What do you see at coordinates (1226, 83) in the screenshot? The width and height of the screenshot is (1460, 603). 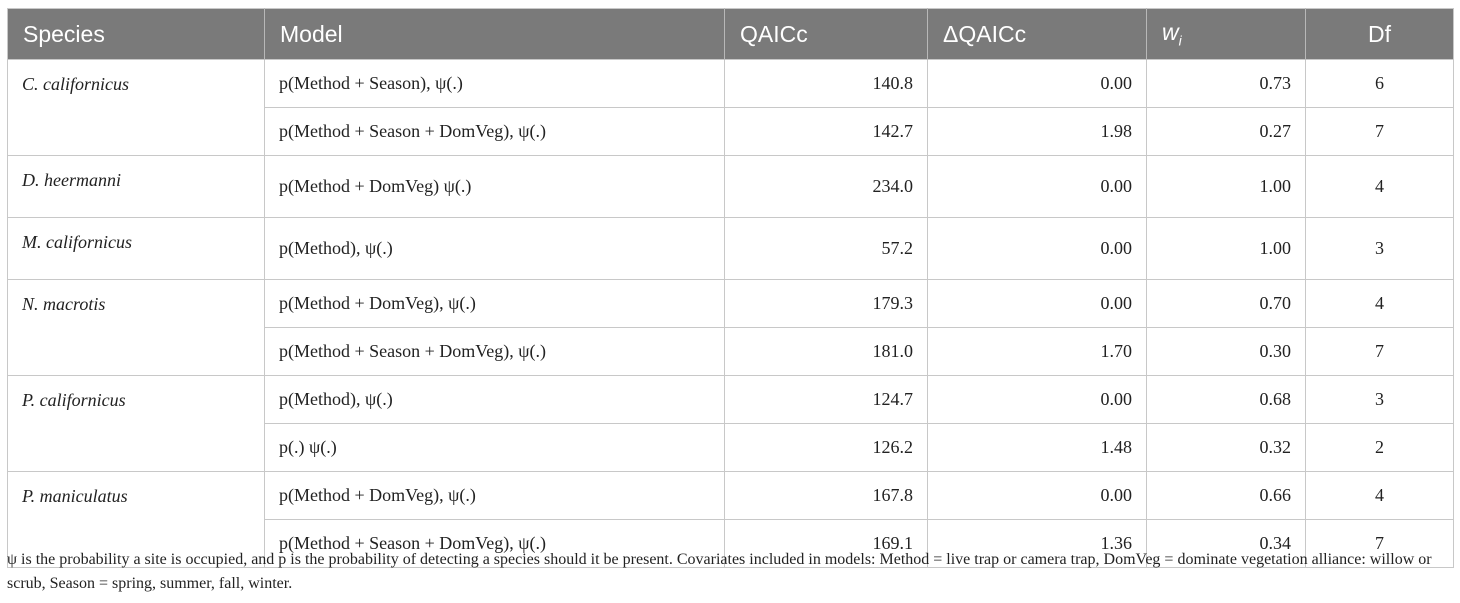 I see `weight-cell: 0.73` at bounding box center [1226, 83].